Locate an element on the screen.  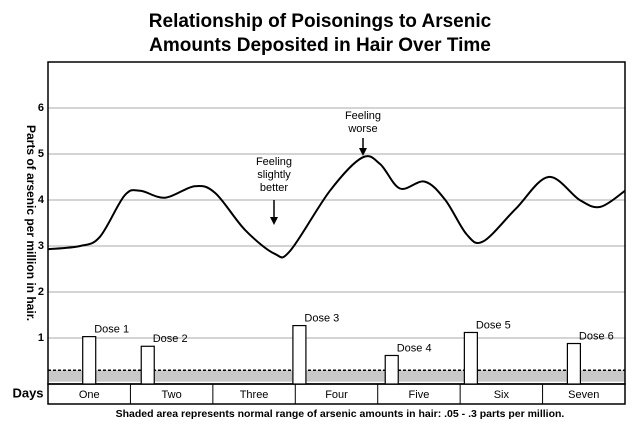
dose-label: Dose 2 is located at coordinates (170, 339).